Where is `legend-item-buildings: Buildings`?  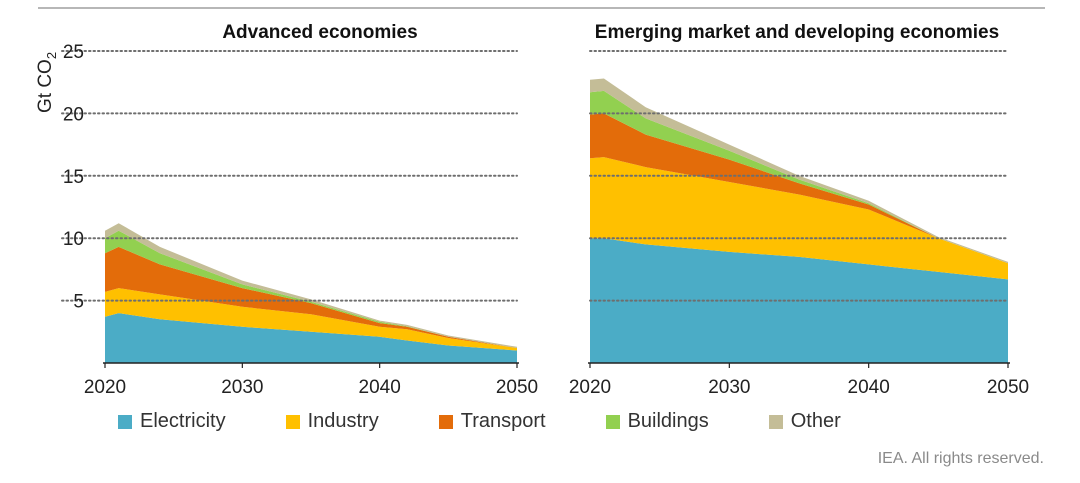 legend-item-buildings: Buildings is located at coordinates (657, 421).